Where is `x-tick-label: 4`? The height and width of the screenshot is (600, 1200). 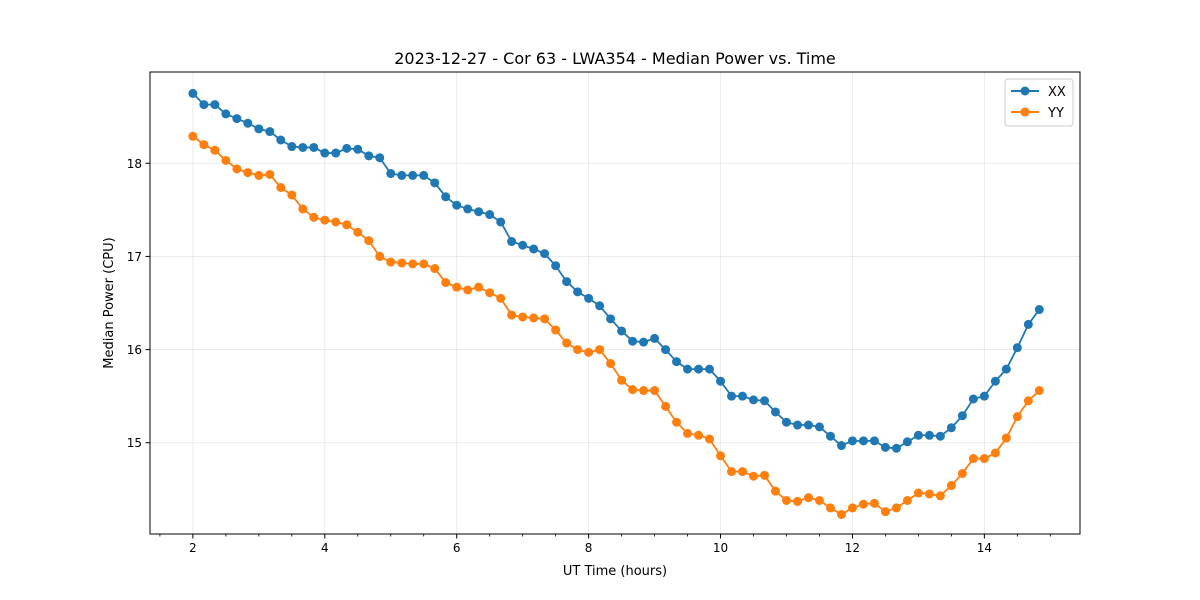 x-tick-label: 4 is located at coordinates (325, 548).